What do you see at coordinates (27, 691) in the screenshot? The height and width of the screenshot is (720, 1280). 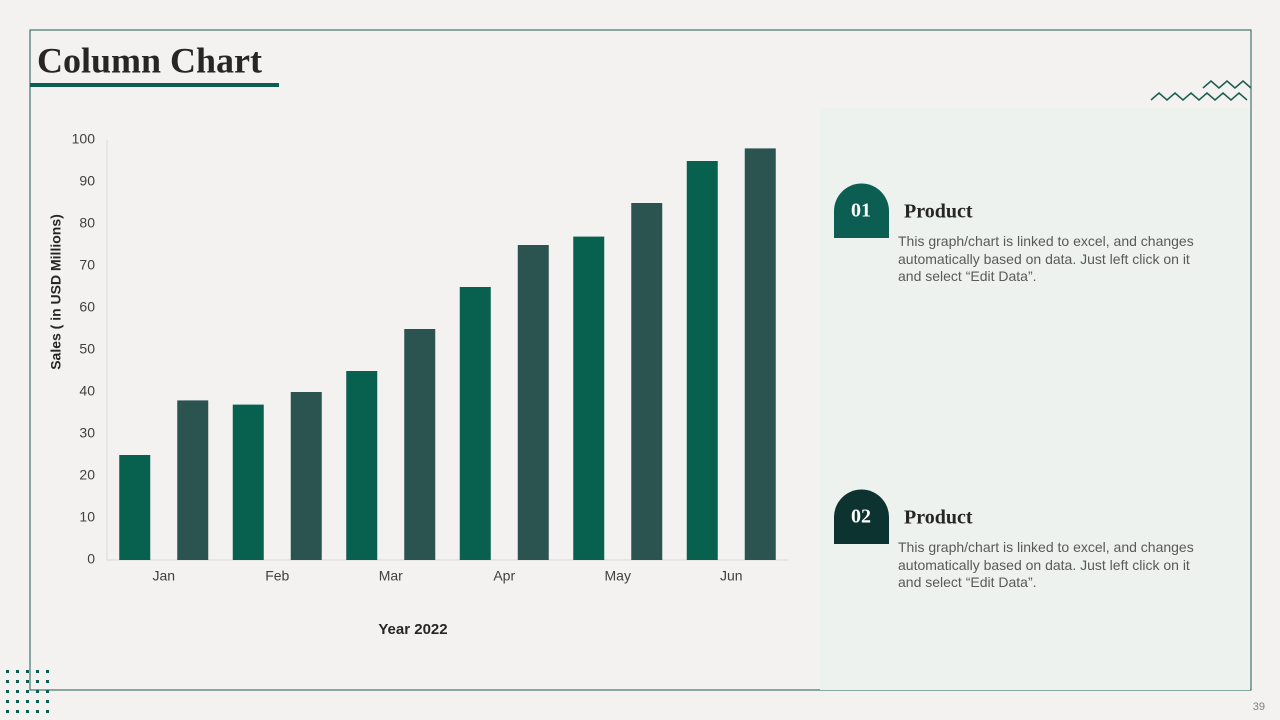 I see `dot-grid` at bounding box center [27, 691].